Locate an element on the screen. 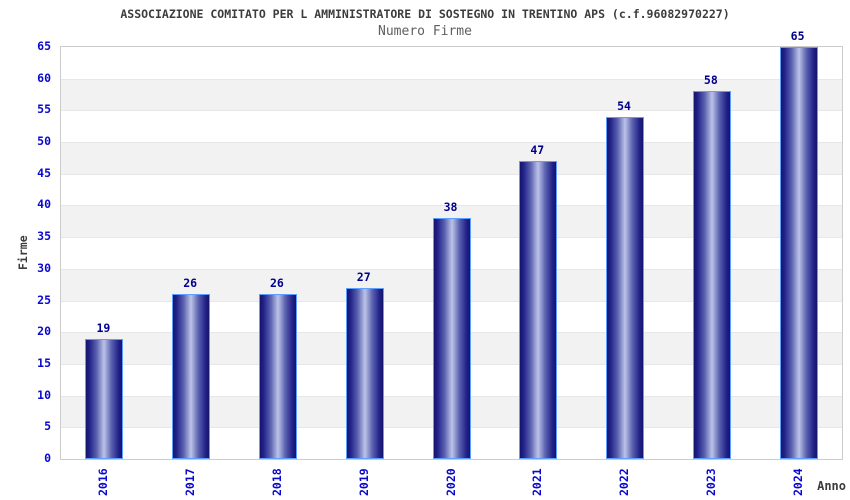 The width and height of the screenshot is (850, 500). y-tick-label: 50 is located at coordinates (44, 141).